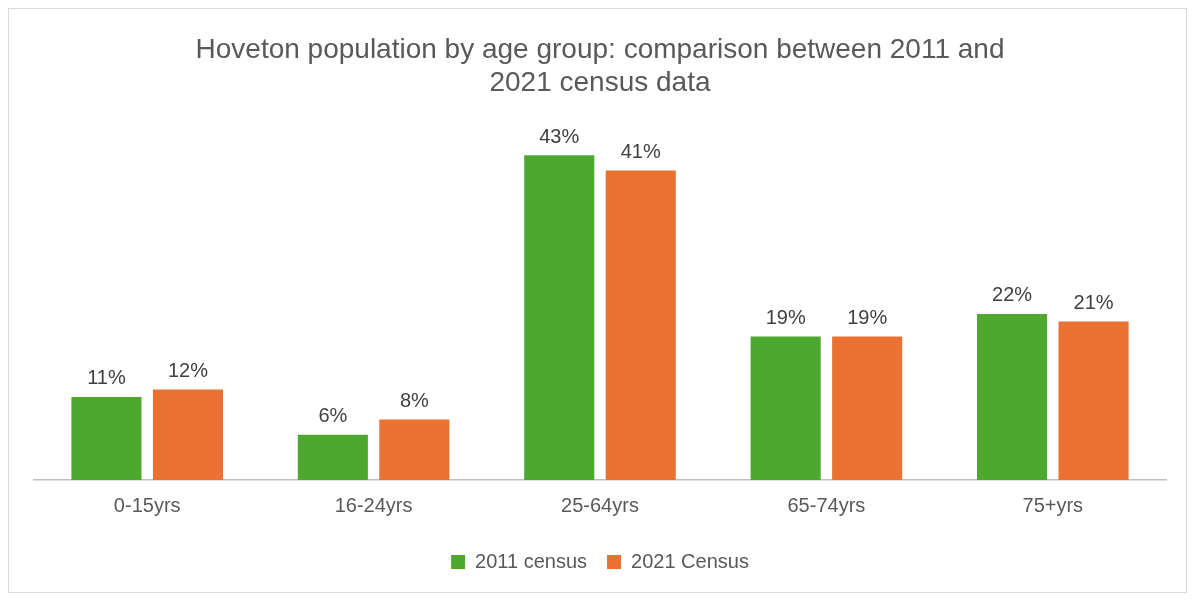  I want to click on x-tick-label: 25-64yrs, so click(600, 504).